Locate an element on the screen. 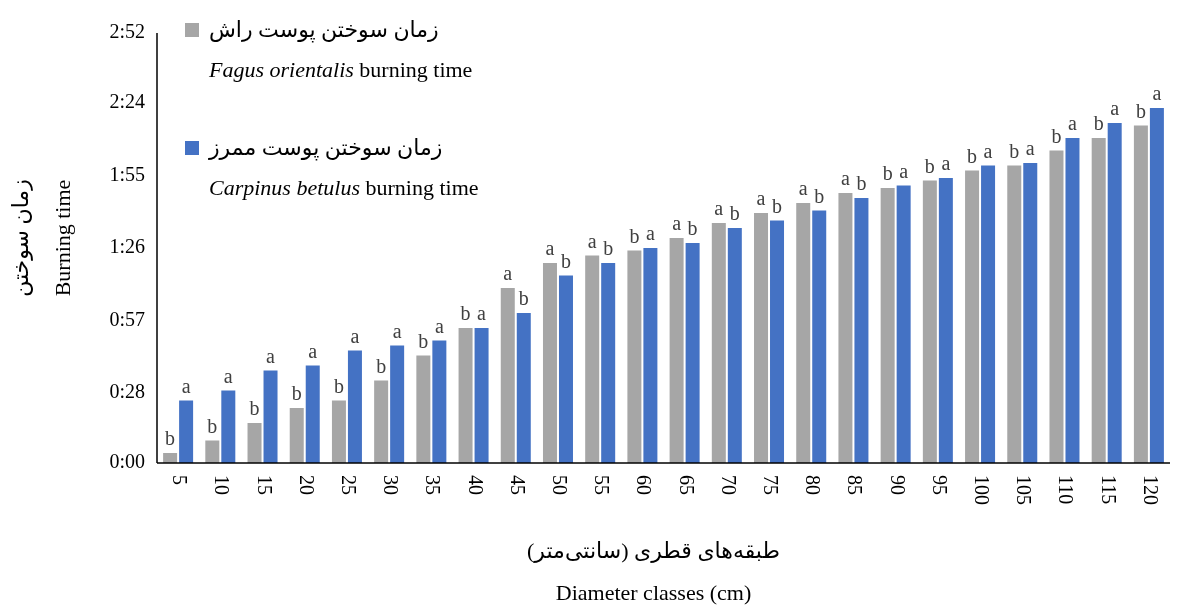 The image size is (1178, 610). x-tick-label: 35 is located at coordinates (433, 485).